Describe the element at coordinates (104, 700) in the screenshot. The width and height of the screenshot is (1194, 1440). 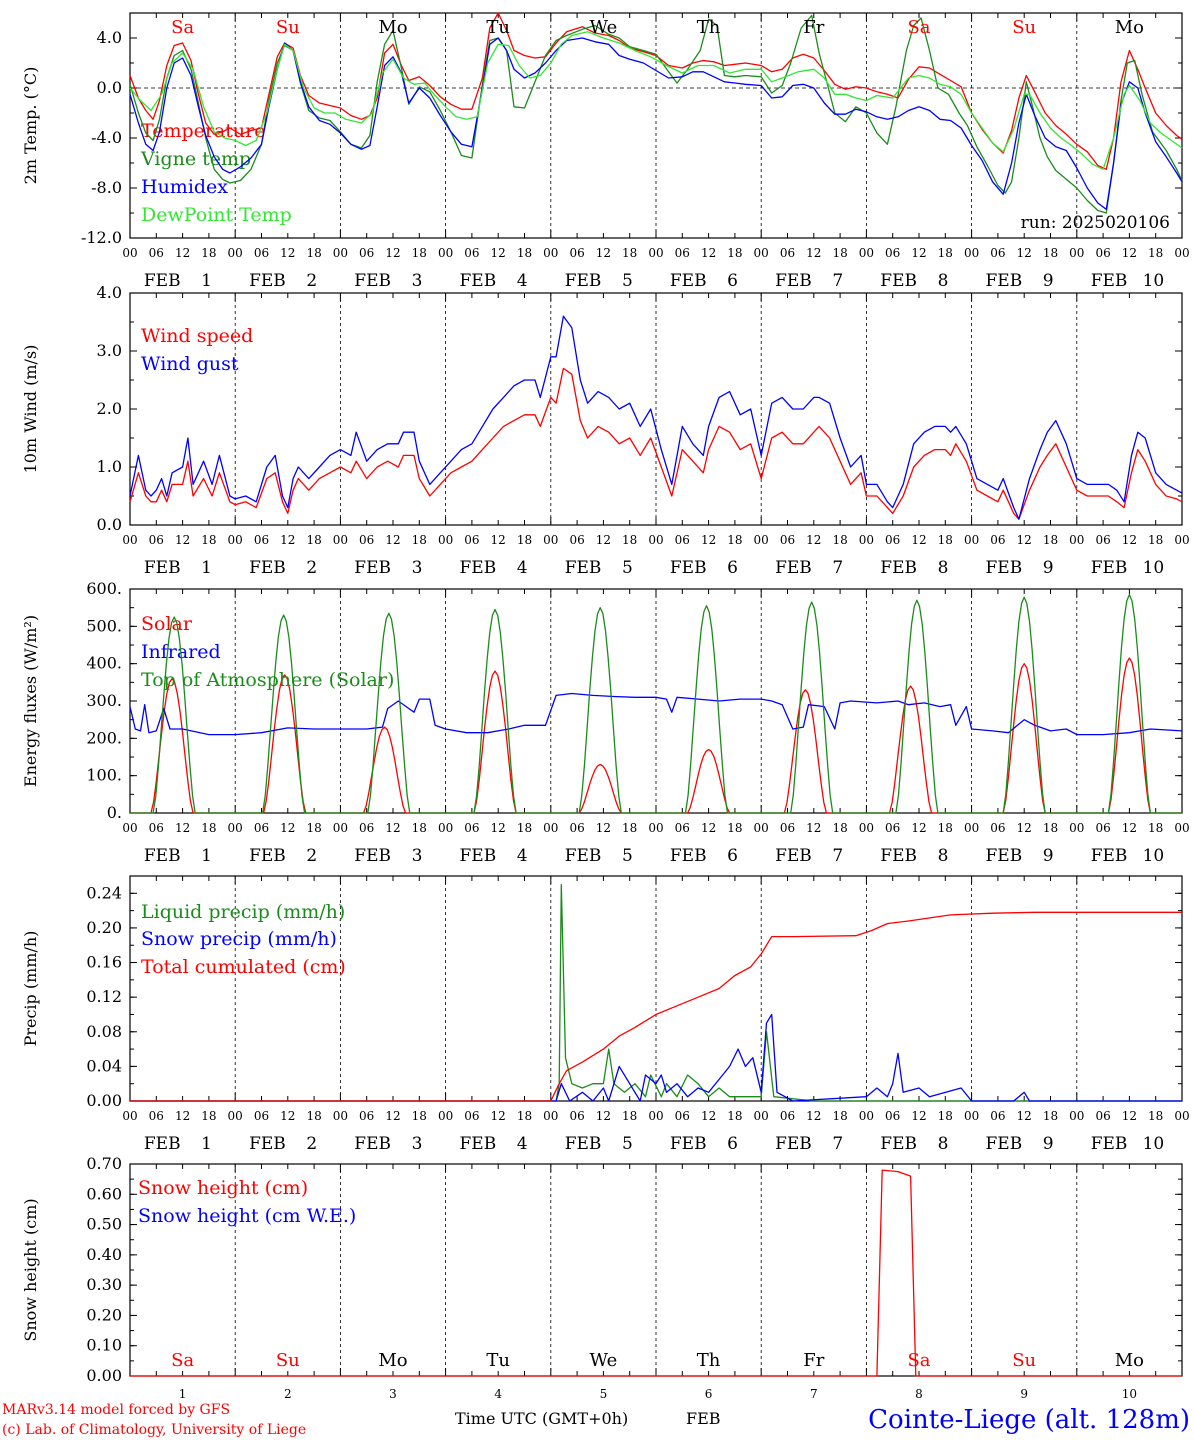
I see `y-tick-label: 300.` at that location.